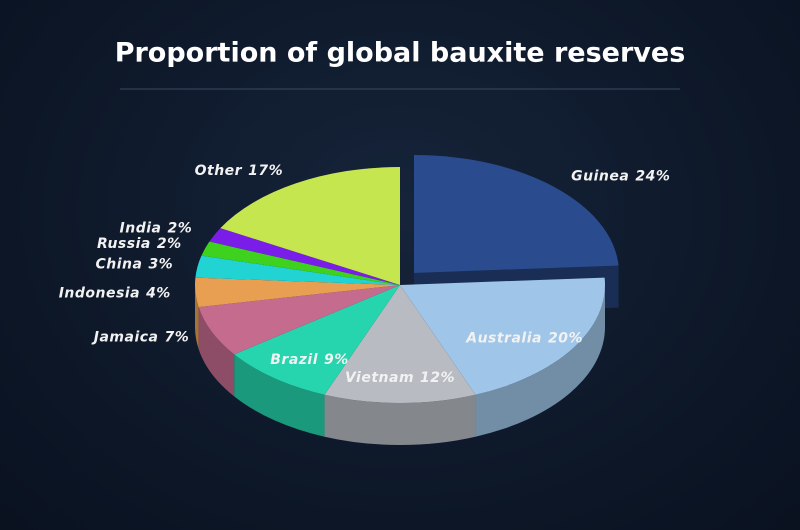 This screenshot has width=800, height=530. Describe the element at coordinates (400, 53) in the screenshot. I see `chart-title: Proportion of global bauxite reserves` at that location.